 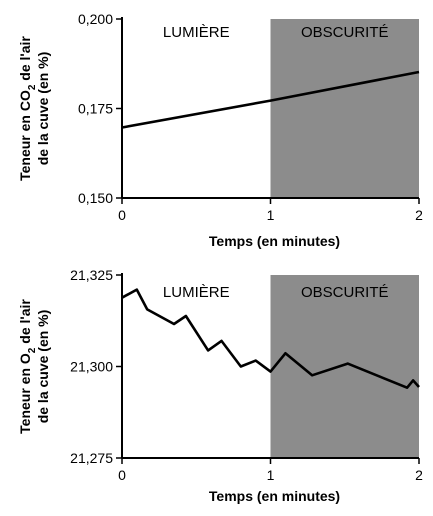 What do you see at coordinates (32, 350) in the screenshot?
I see `chart-2-y-axis-title-subscript: 2` at bounding box center [32, 350].